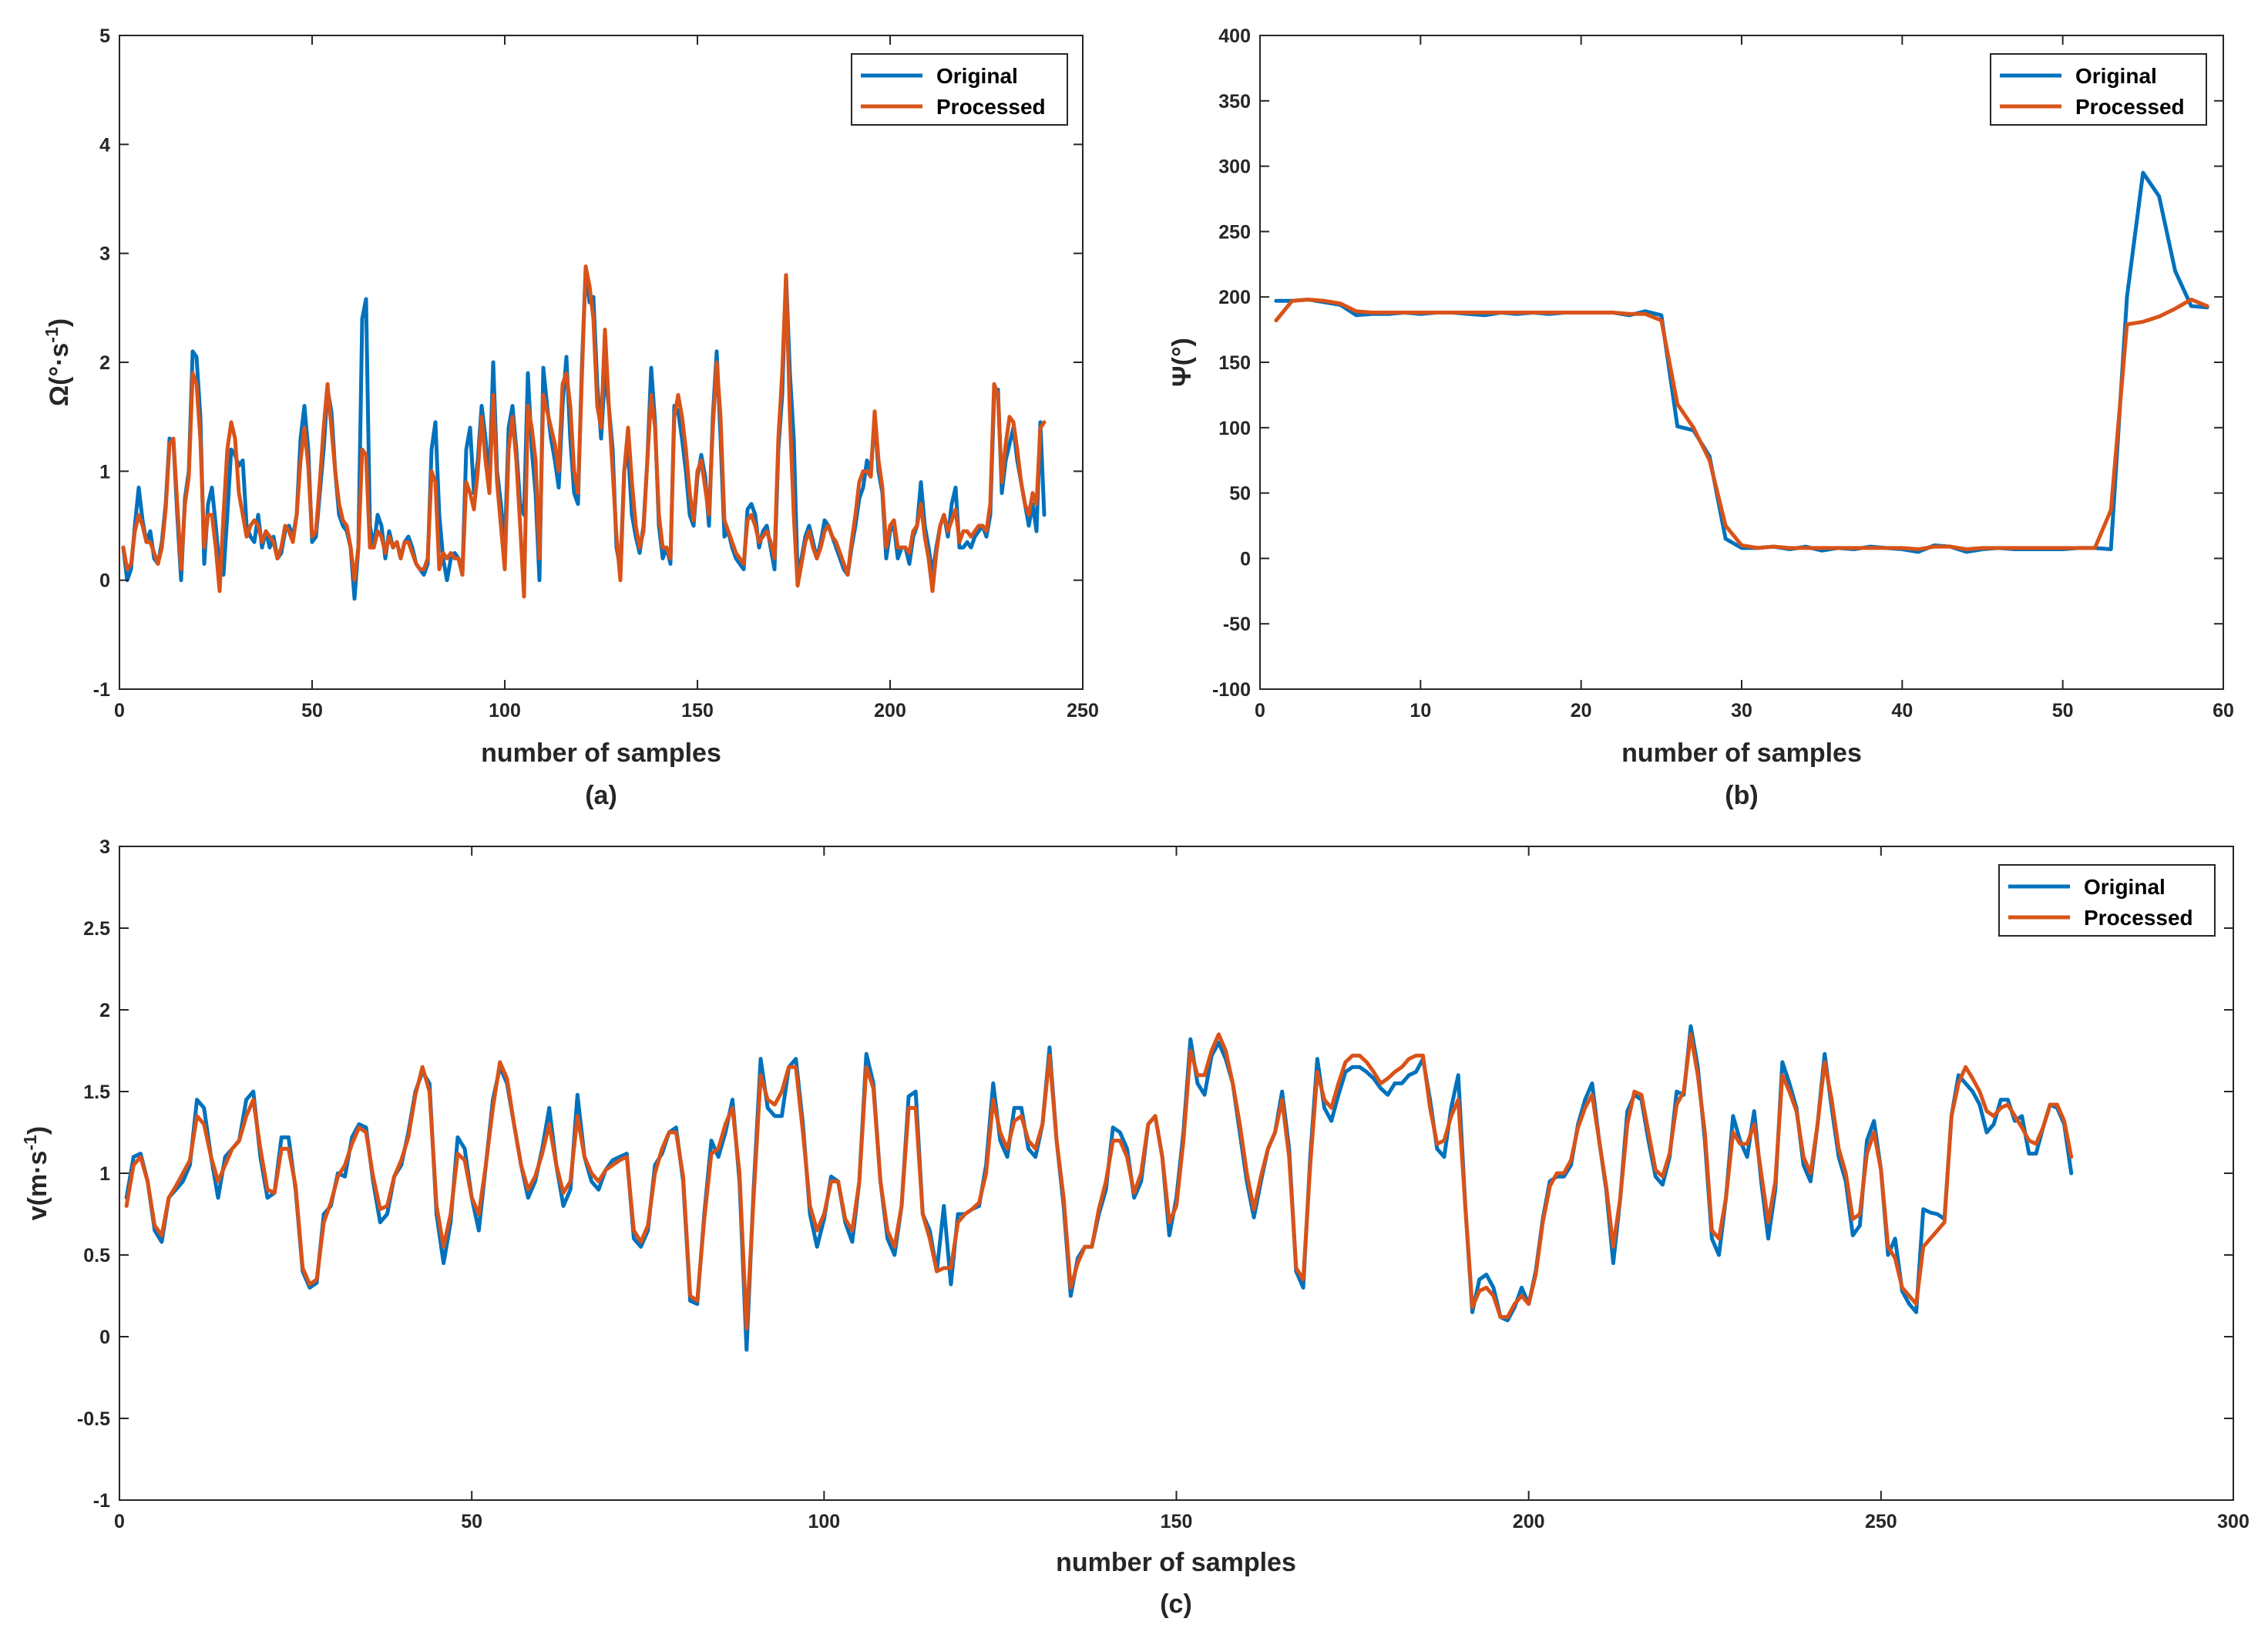 This screenshot has width=2268, height=1635. Describe the element at coordinates (36, 1173) in the screenshot. I see `subplot-c-y-axis-label: v(m·s-1)` at that location.